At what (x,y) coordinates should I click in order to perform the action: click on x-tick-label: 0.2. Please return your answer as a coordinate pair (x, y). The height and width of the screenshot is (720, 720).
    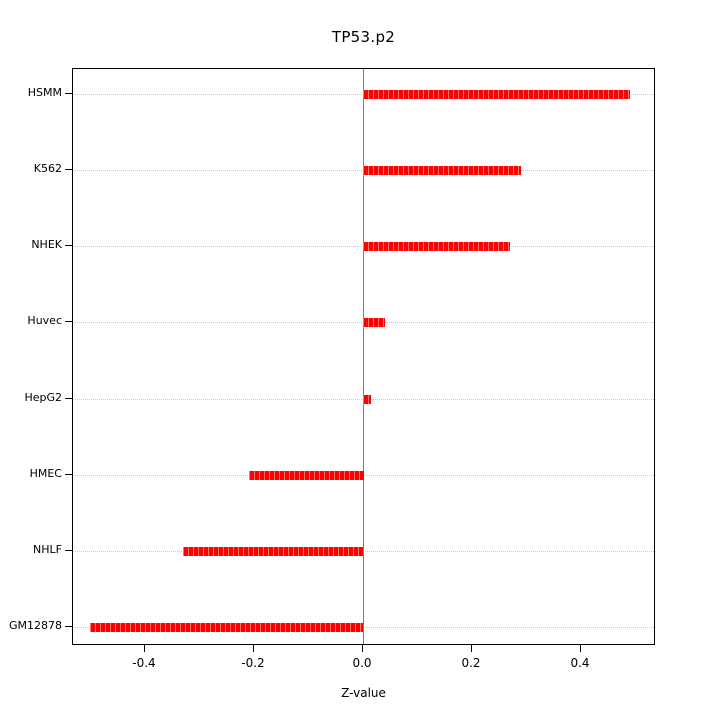
    Looking at the image, I should click on (471, 663).